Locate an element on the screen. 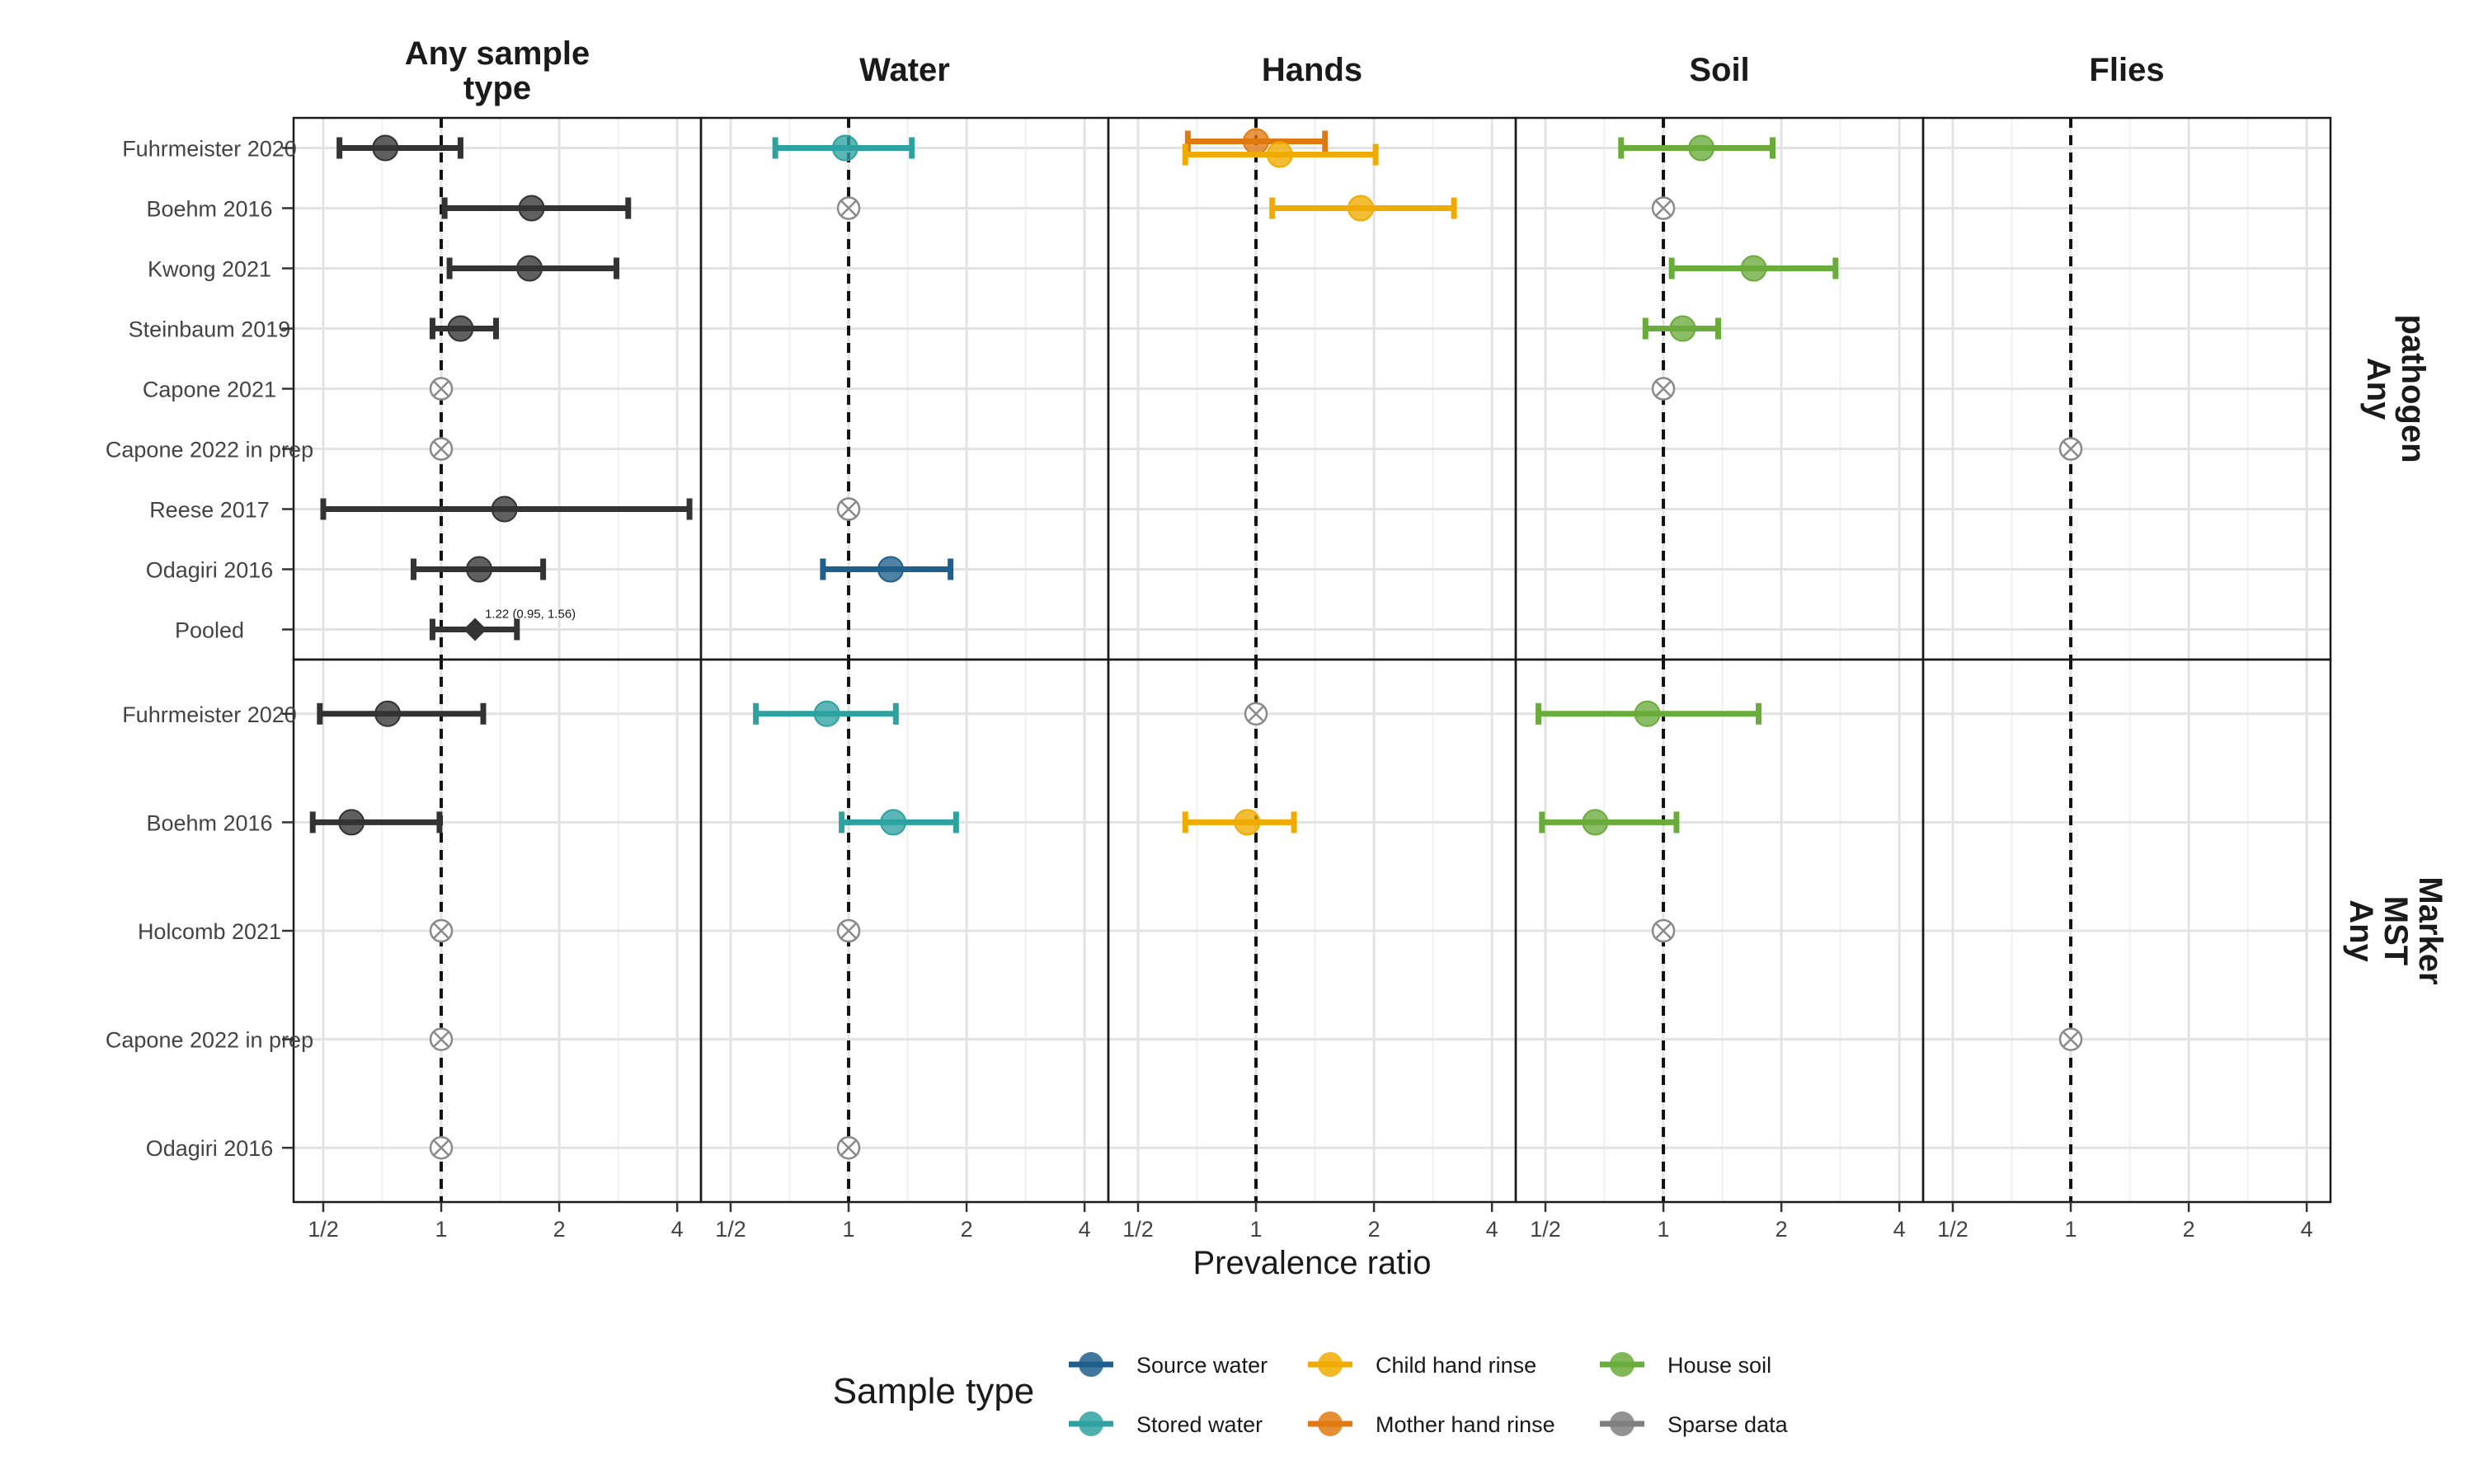 Image resolution: width=2474 pixels, height=1484 pixels. pooled-diamond is located at coordinates (475, 629).